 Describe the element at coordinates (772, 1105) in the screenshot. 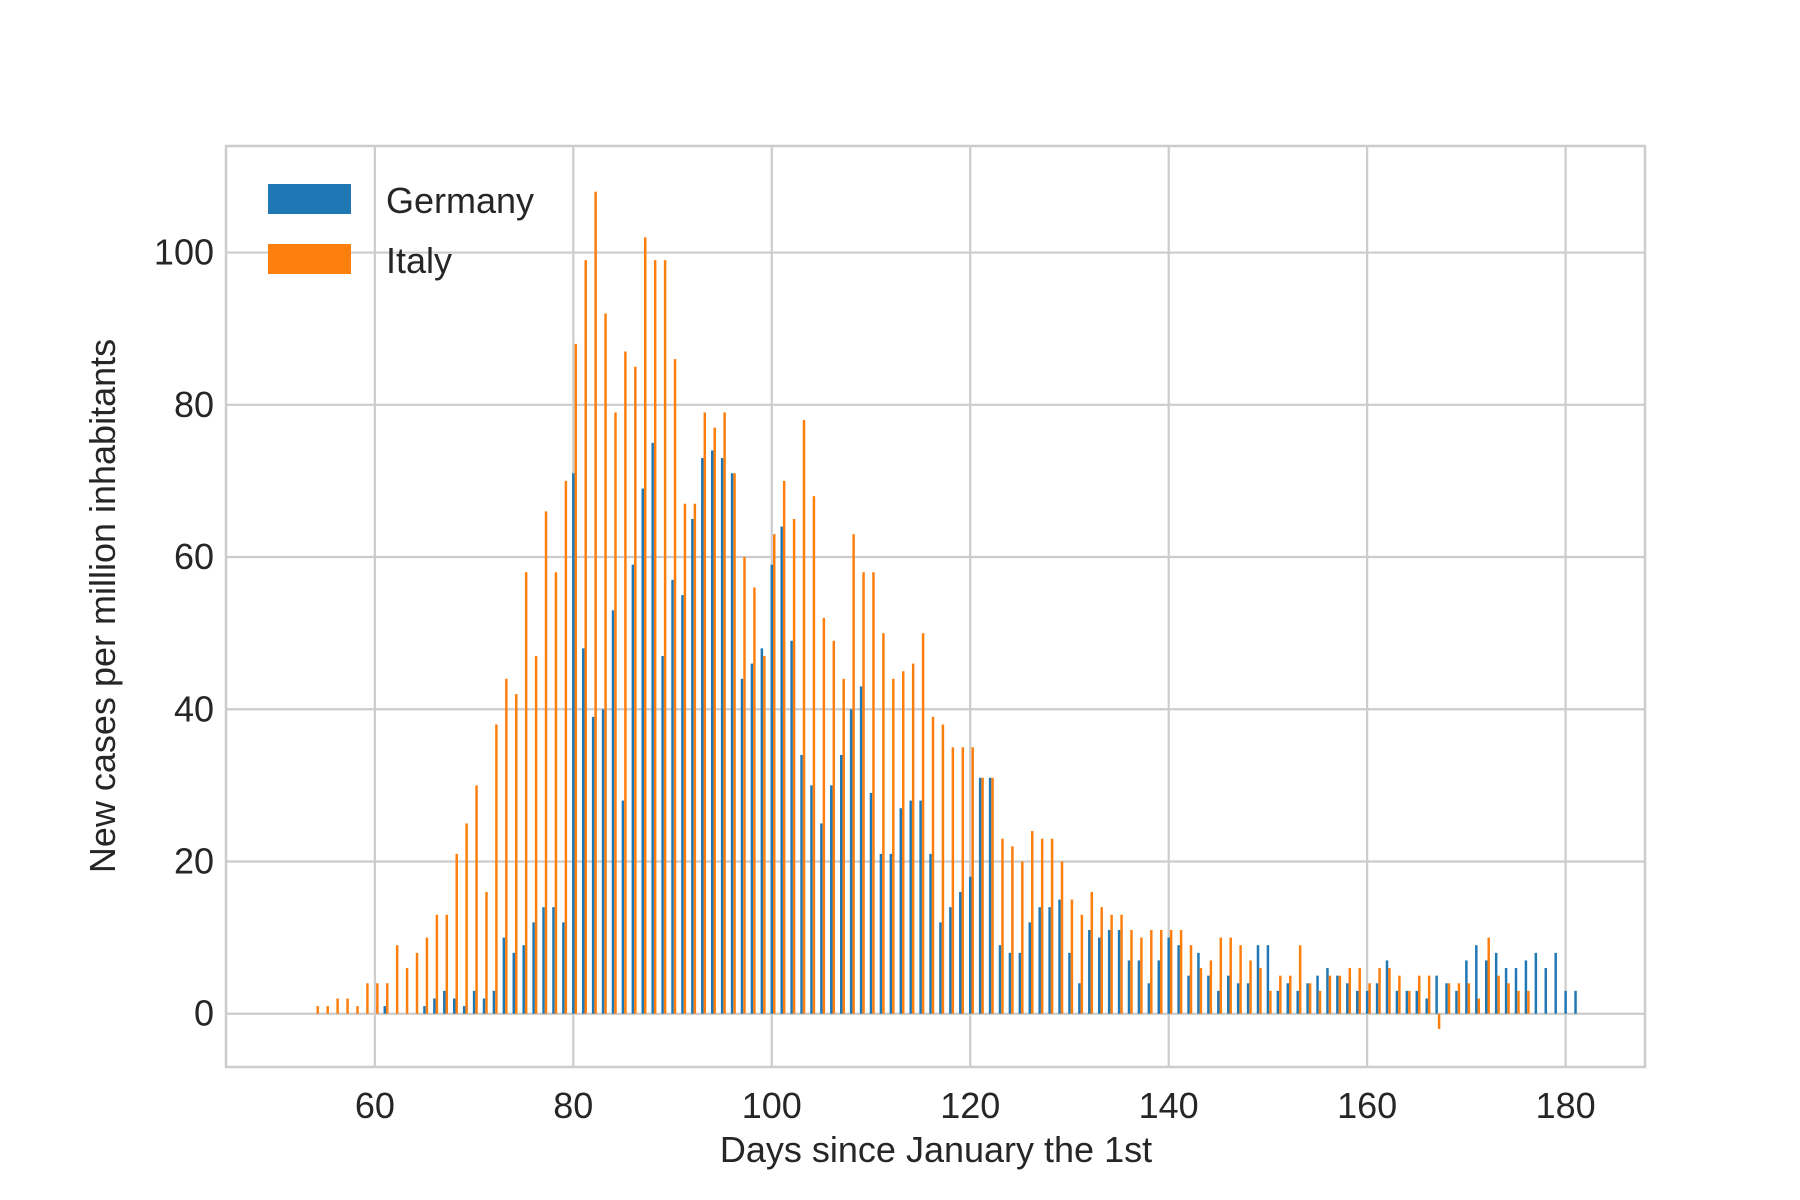

I see `x-tick-label: 100` at that location.